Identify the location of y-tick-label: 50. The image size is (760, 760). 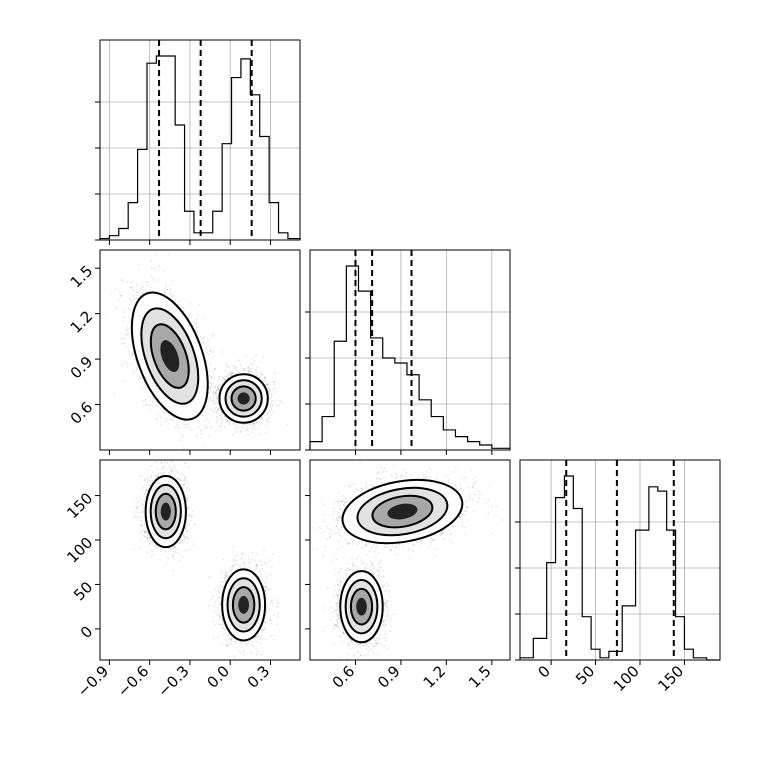
(83, 591).